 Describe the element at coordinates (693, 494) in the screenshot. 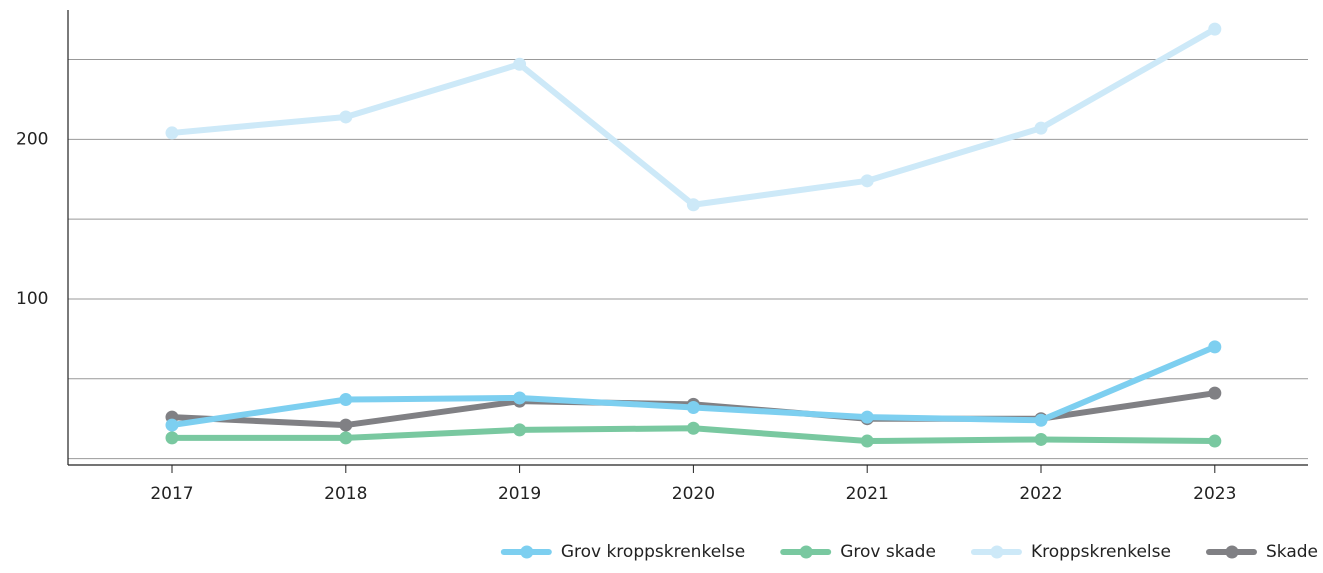

I see `x-tick-label: 2020` at that location.